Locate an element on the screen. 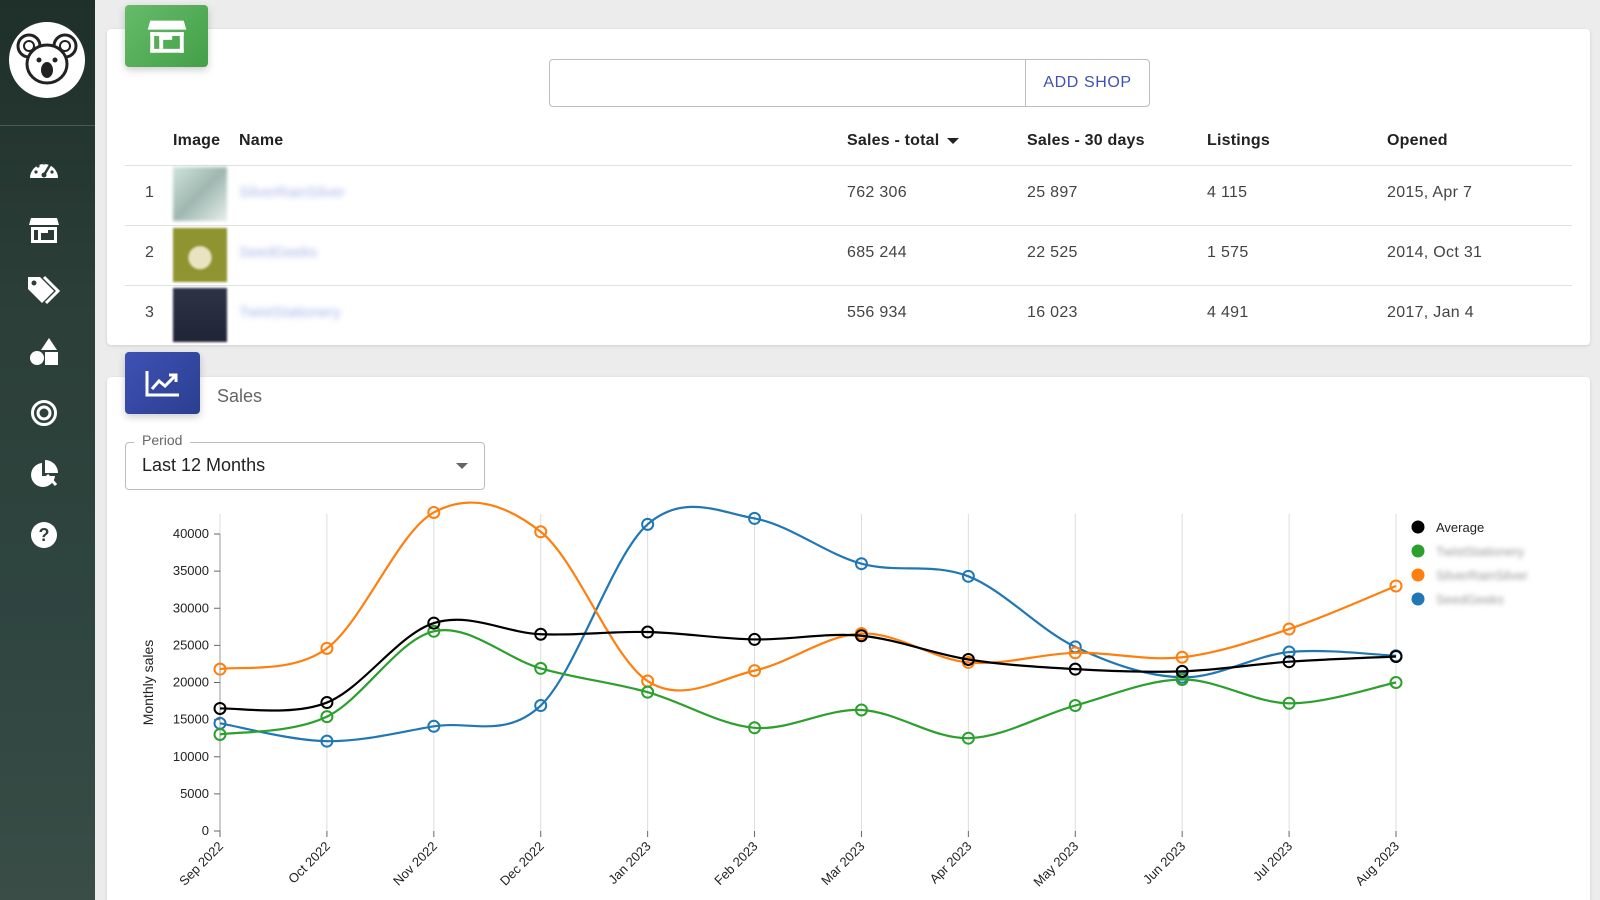 The height and width of the screenshot is (900, 1600). sales-total-cell: 762 306 is located at coordinates (877, 192).